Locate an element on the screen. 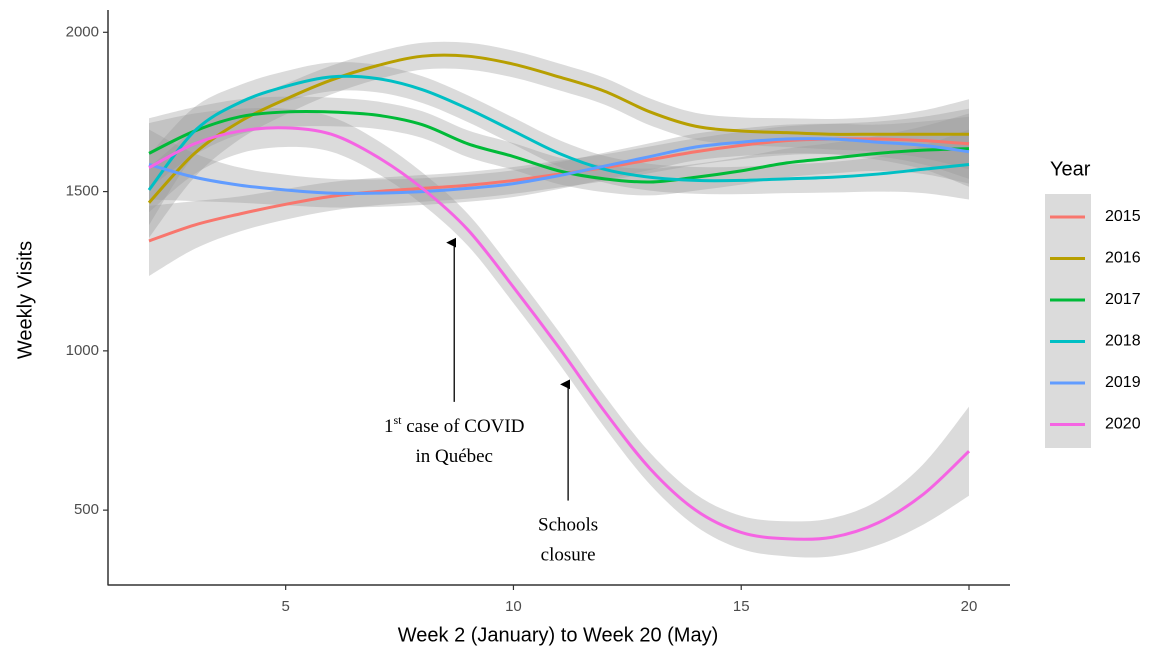 The width and height of the screenshot is (1155, 650). confidence-band is located at coordinates (559, 146).